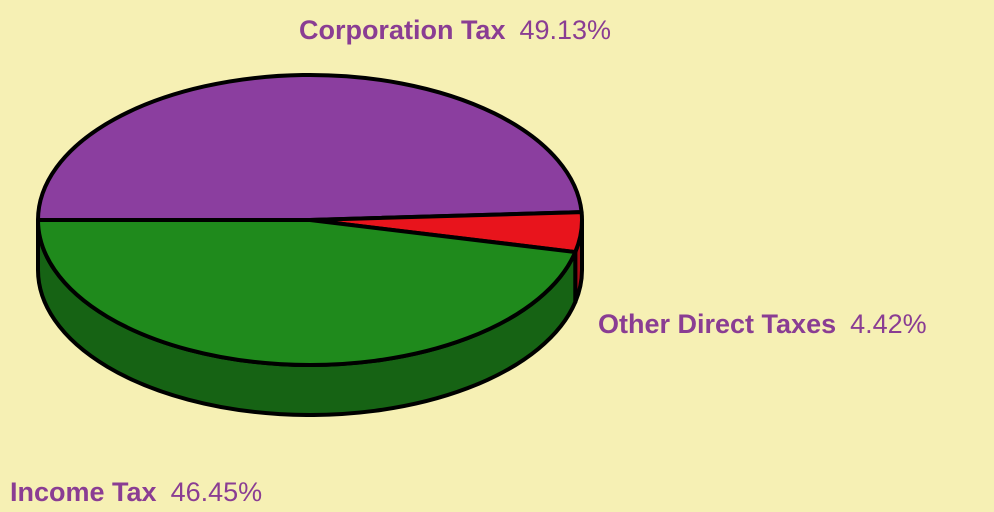 The height and width of the screenshot is (512, 994). I want to click on slice-value: 46.45%, so click(217, 492).